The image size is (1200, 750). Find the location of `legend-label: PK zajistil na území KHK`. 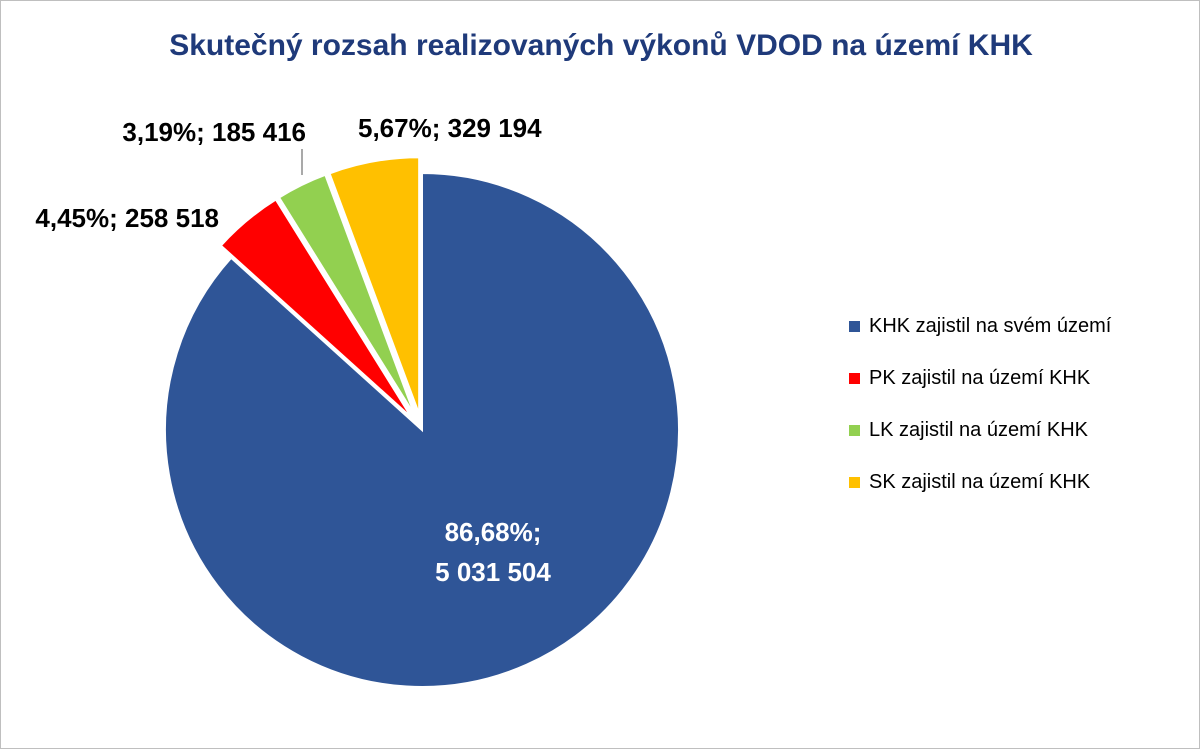

legend-label: PK zajistil na území KHK is located at coordinates (980, 377).